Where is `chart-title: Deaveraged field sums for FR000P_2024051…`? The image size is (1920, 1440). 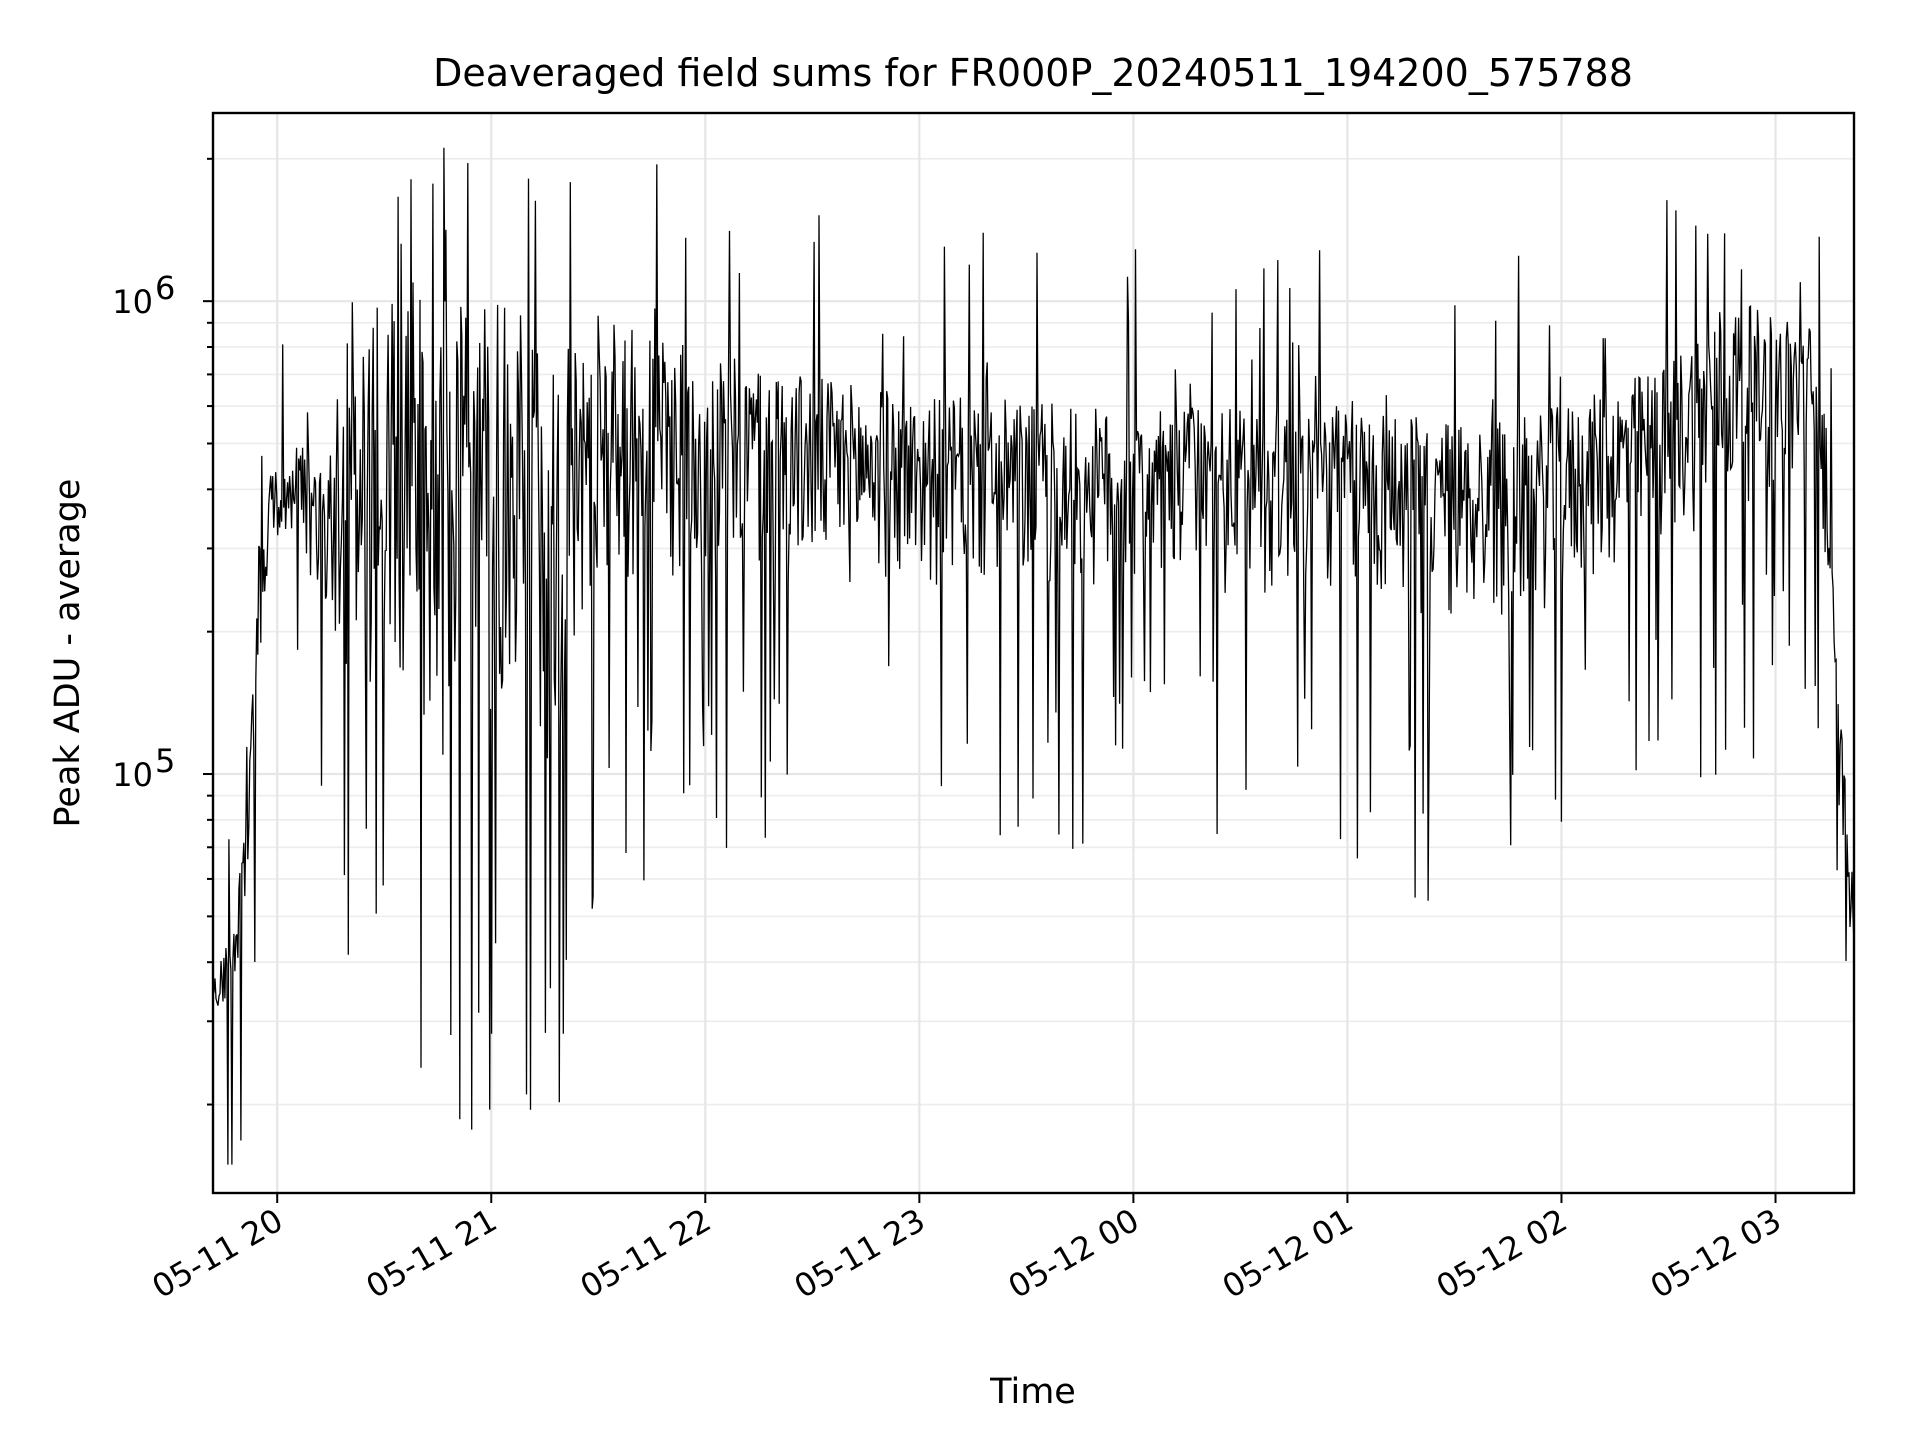
chart-title: Deaveraged field sums for FR000P_2024051… is located at coordinates (1033, 73).